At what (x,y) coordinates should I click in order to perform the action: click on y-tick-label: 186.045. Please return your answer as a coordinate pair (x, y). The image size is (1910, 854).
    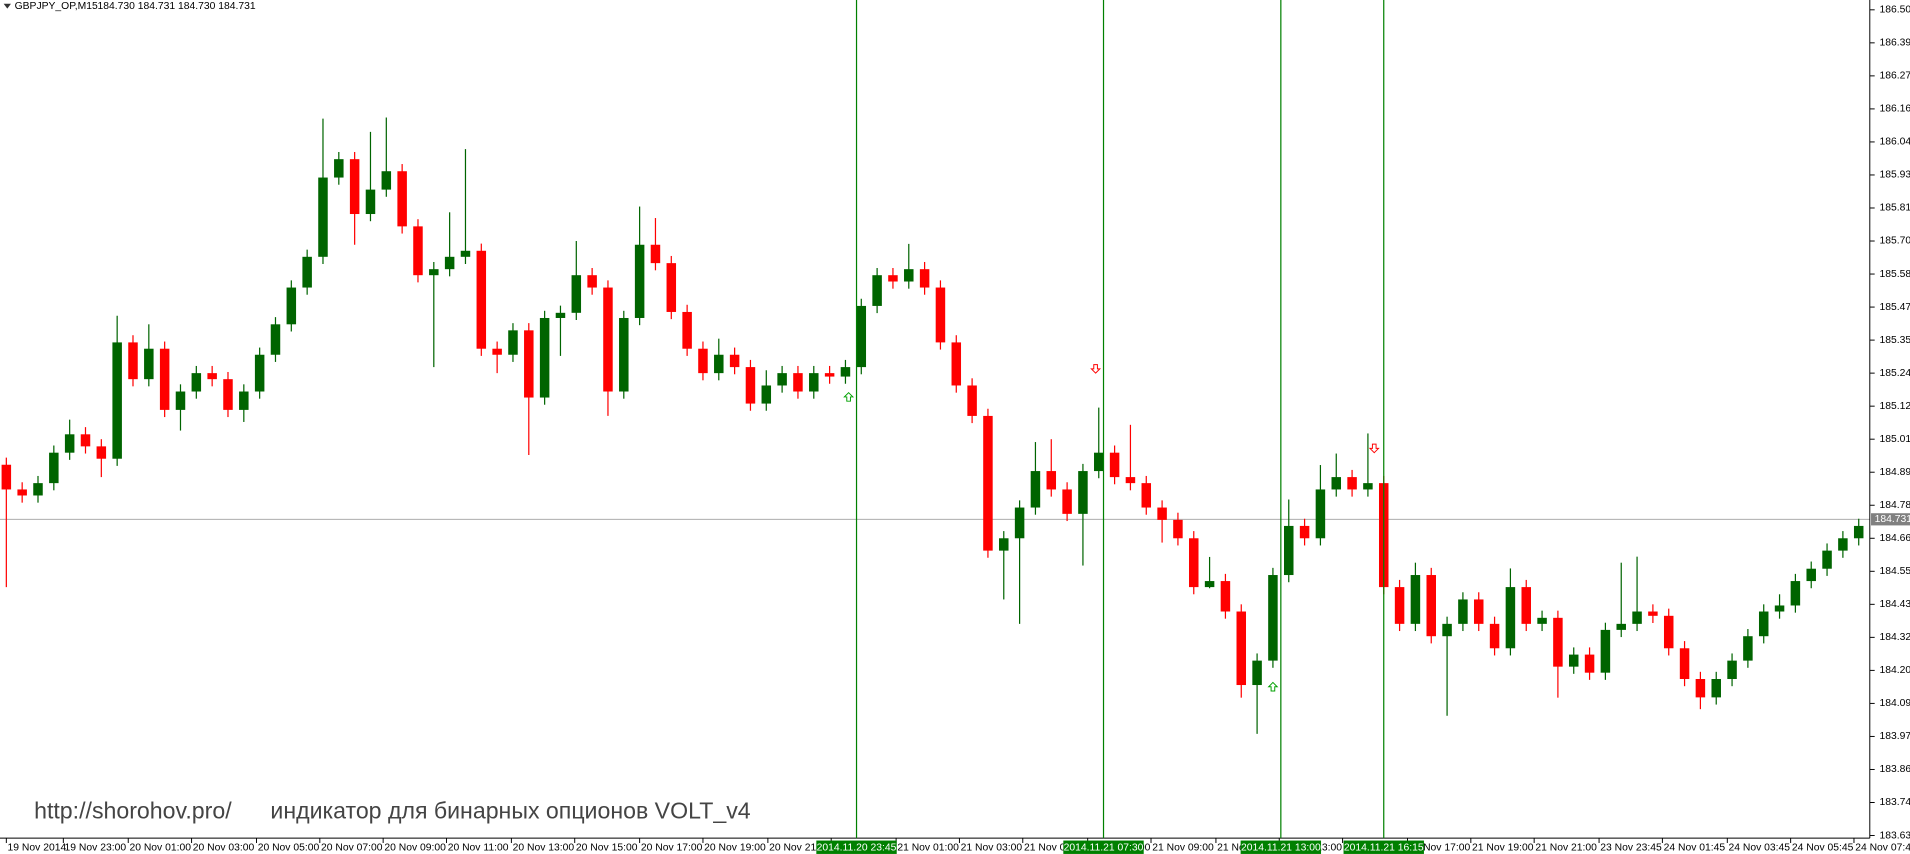
    Looking at the image, I should click on (1895, 142).